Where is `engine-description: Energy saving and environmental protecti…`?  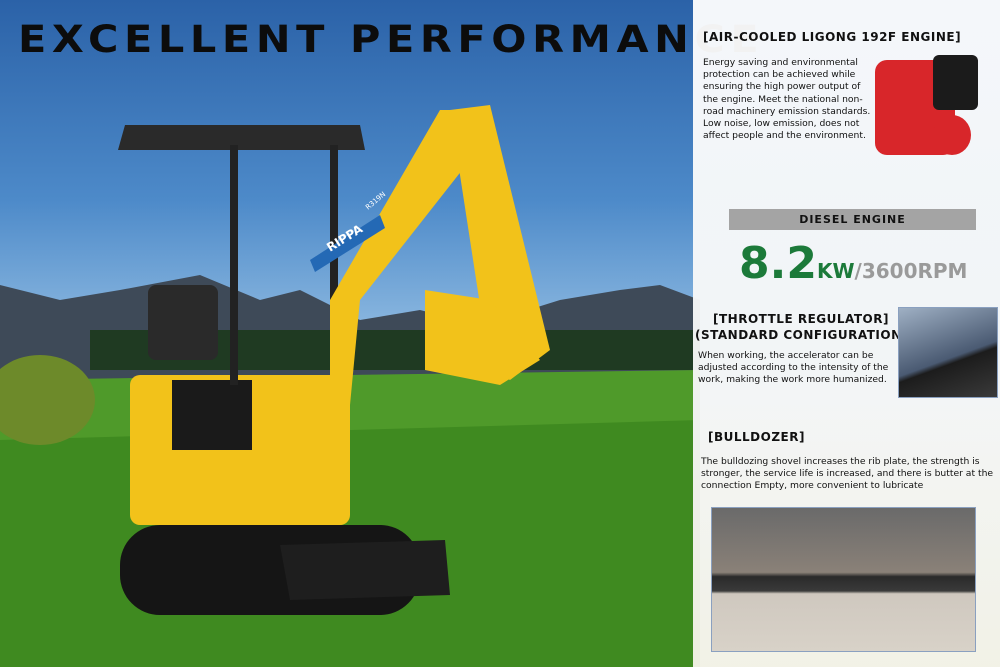
engine-description: Energy saving and environmental protecti… is located at coordinates (787, 99).